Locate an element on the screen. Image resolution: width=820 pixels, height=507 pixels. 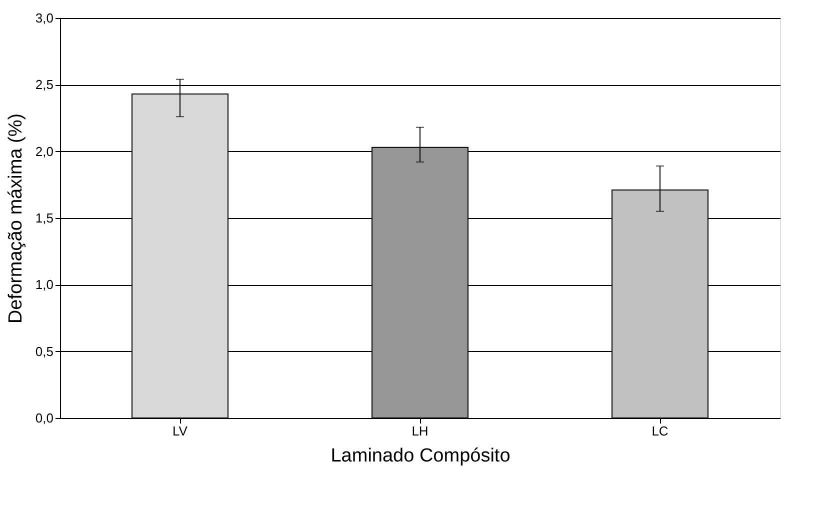
y-axis-title: Deformação máxima (%) is located at coordinates (15, 218).